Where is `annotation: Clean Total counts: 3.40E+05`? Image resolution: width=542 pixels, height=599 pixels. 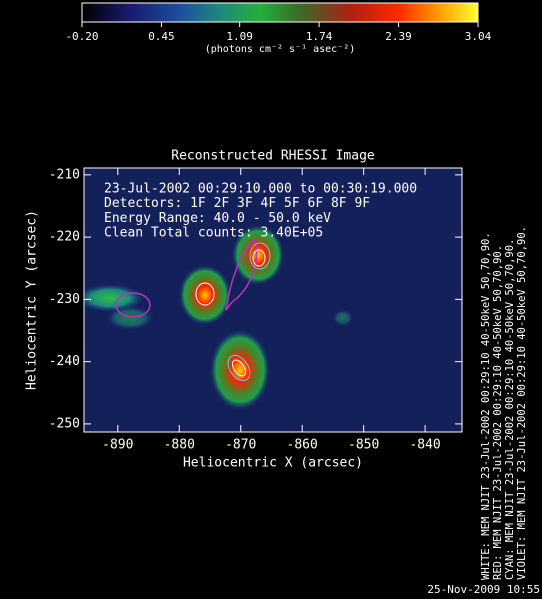 annotation: Clean Total counts: 3.40E+05 is located at coordinates (213, 233).